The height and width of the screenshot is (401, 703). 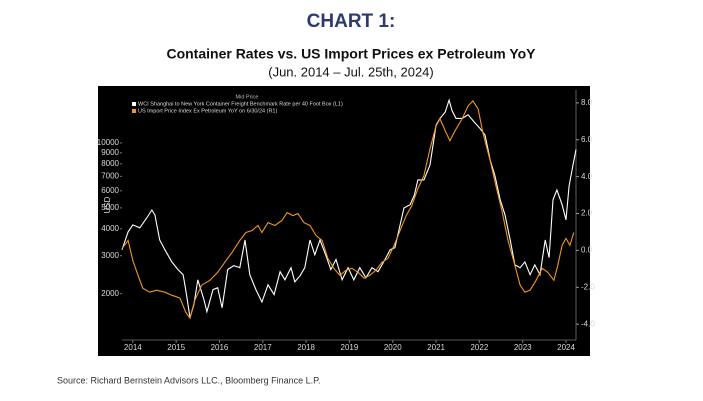 What do you see at coordinates (306, 347) in the screenshot?
I see `x-tick-label: 2018` at bounding box center [306, 347].